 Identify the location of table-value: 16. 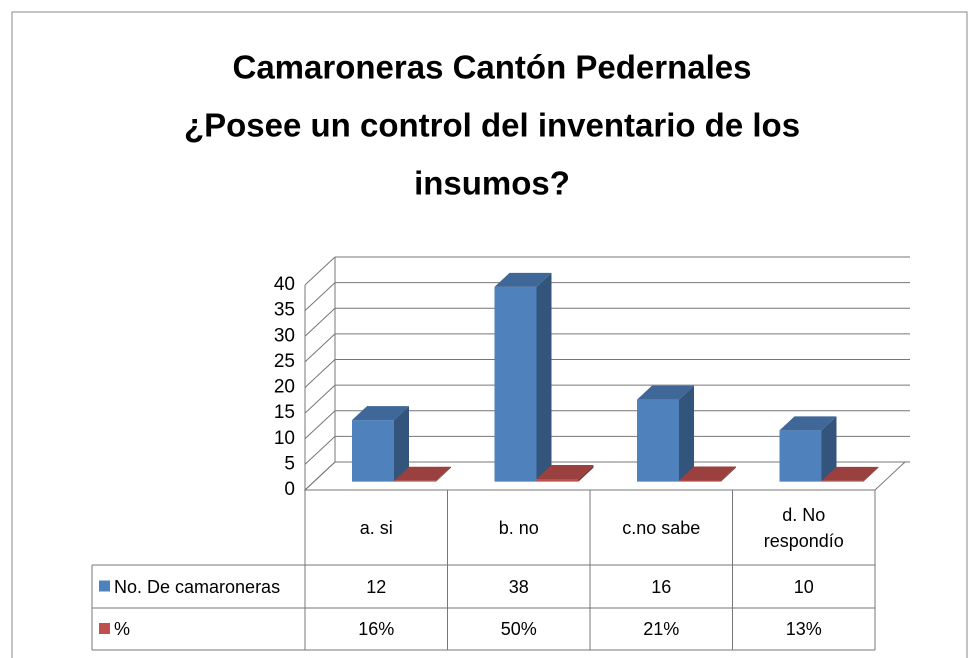
(661, 586).